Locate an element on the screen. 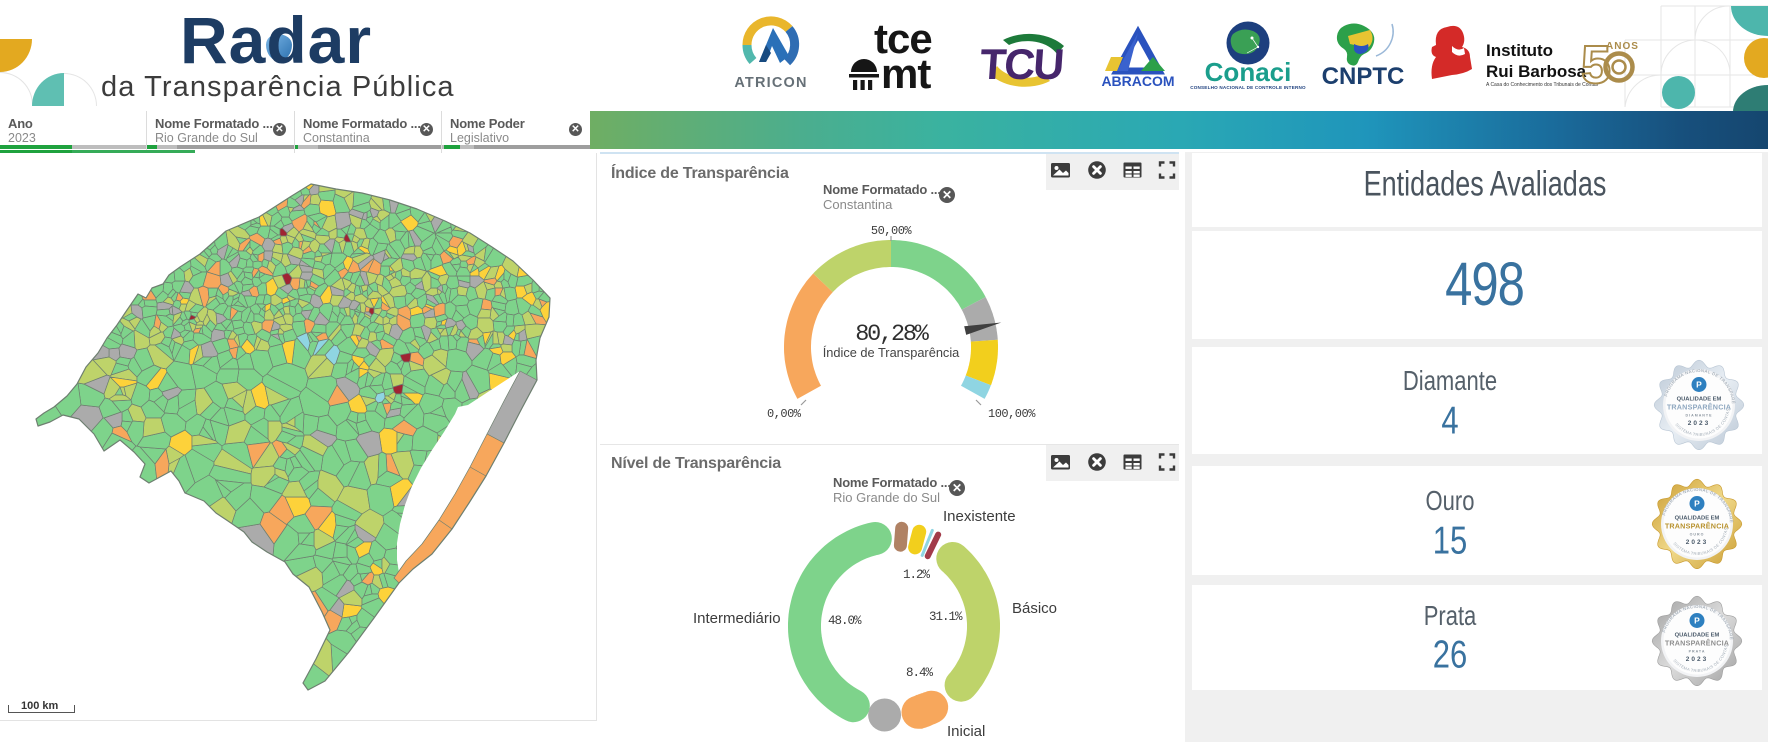 The width and height of the screenshot is (1768, 742). svg-text: TCU is located at coordinates (1021, 65).